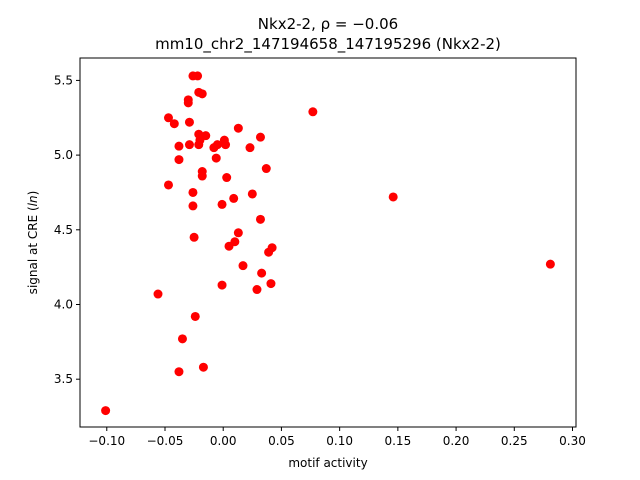  What do you see at coordinates (63, 155) in the screenshot?
I see `y-tick-label: 5.0` at bounding box center [63, 155].